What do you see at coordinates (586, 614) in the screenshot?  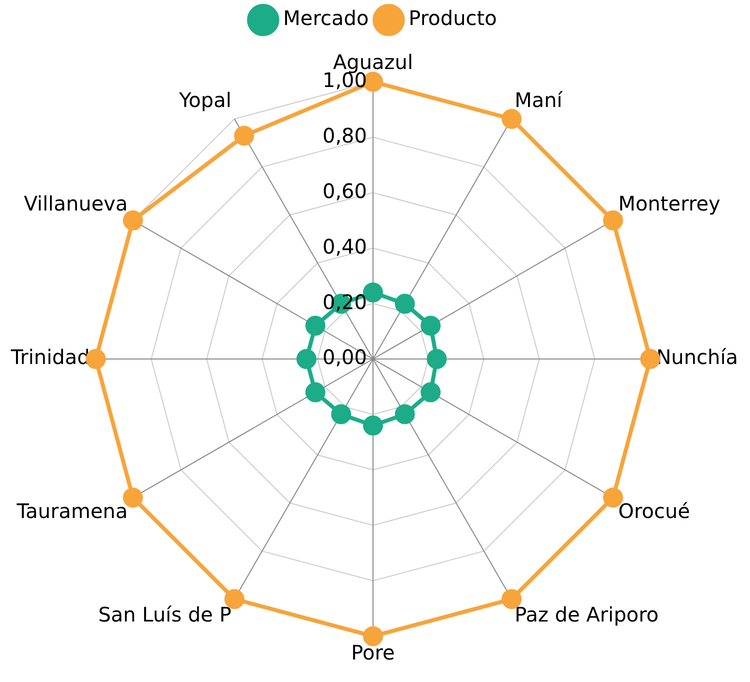 I see `spoke-label: Paz de Ariporo` at bounding box center [586, 614].